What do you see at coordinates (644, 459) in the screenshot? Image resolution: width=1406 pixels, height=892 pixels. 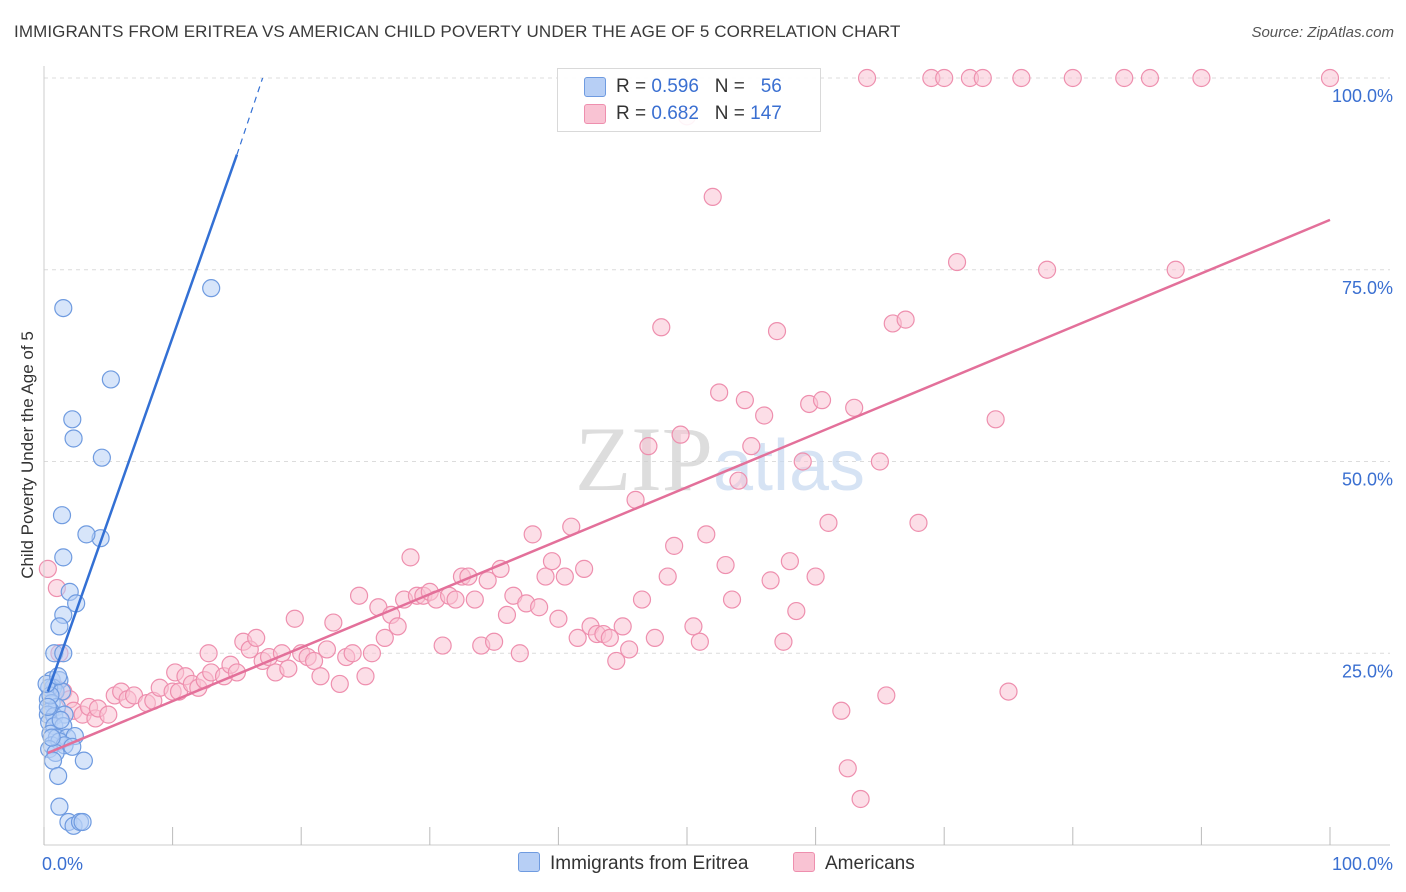 I see `watermark-zip: ZIP` at bounding box center [644, 459].